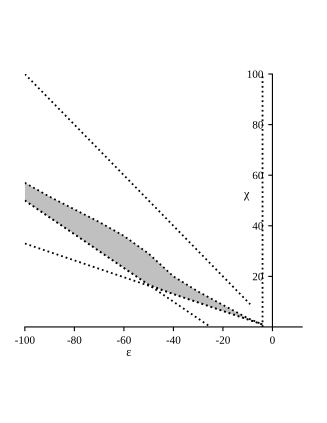 The height and width of the screenshot is (423, 327). I want to click on y-tick-label: 60, so click(257, 176).